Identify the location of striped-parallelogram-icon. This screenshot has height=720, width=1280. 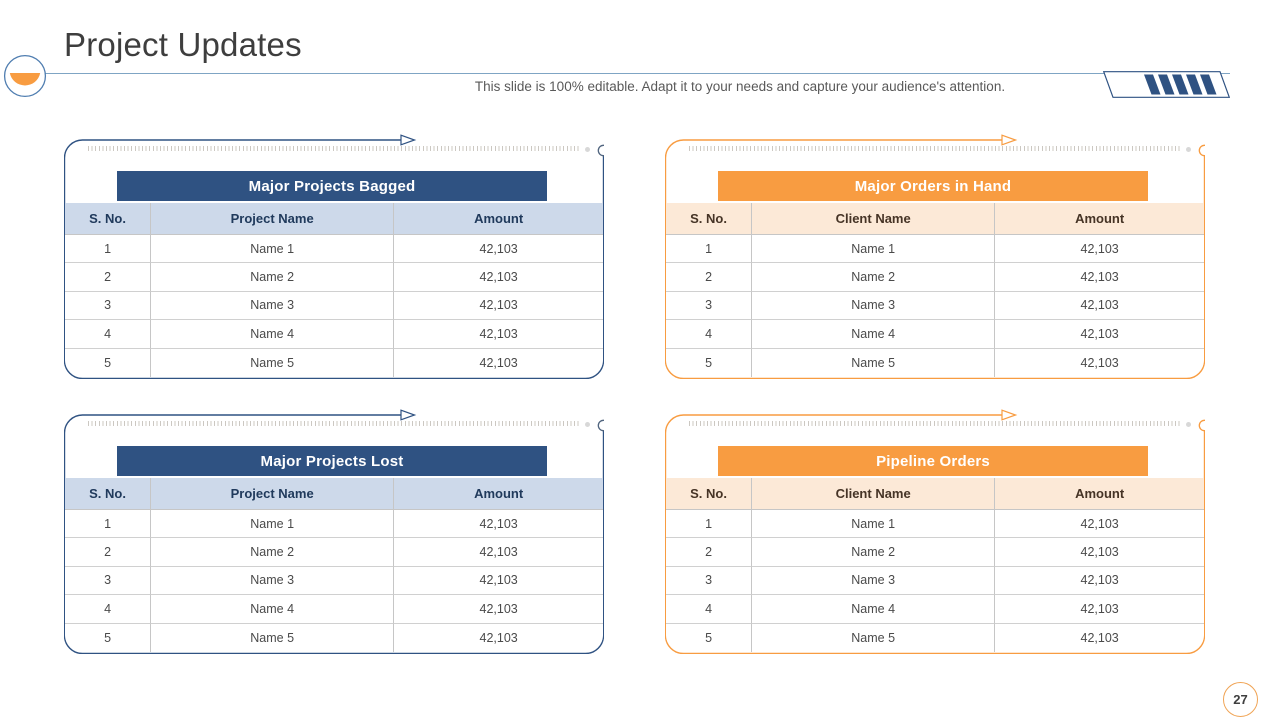
(1166, 84).